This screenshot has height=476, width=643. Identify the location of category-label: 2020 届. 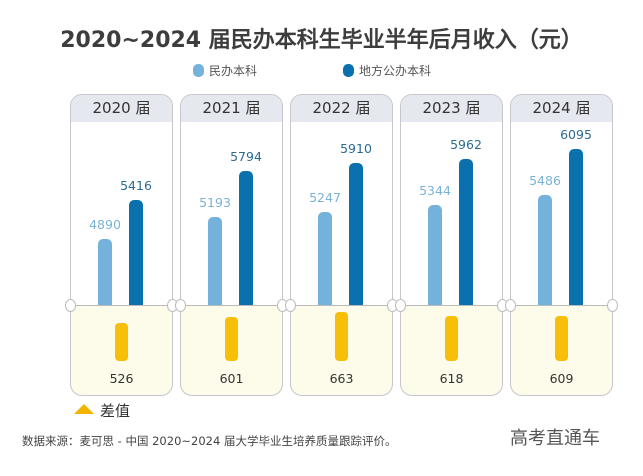
(121, 108).